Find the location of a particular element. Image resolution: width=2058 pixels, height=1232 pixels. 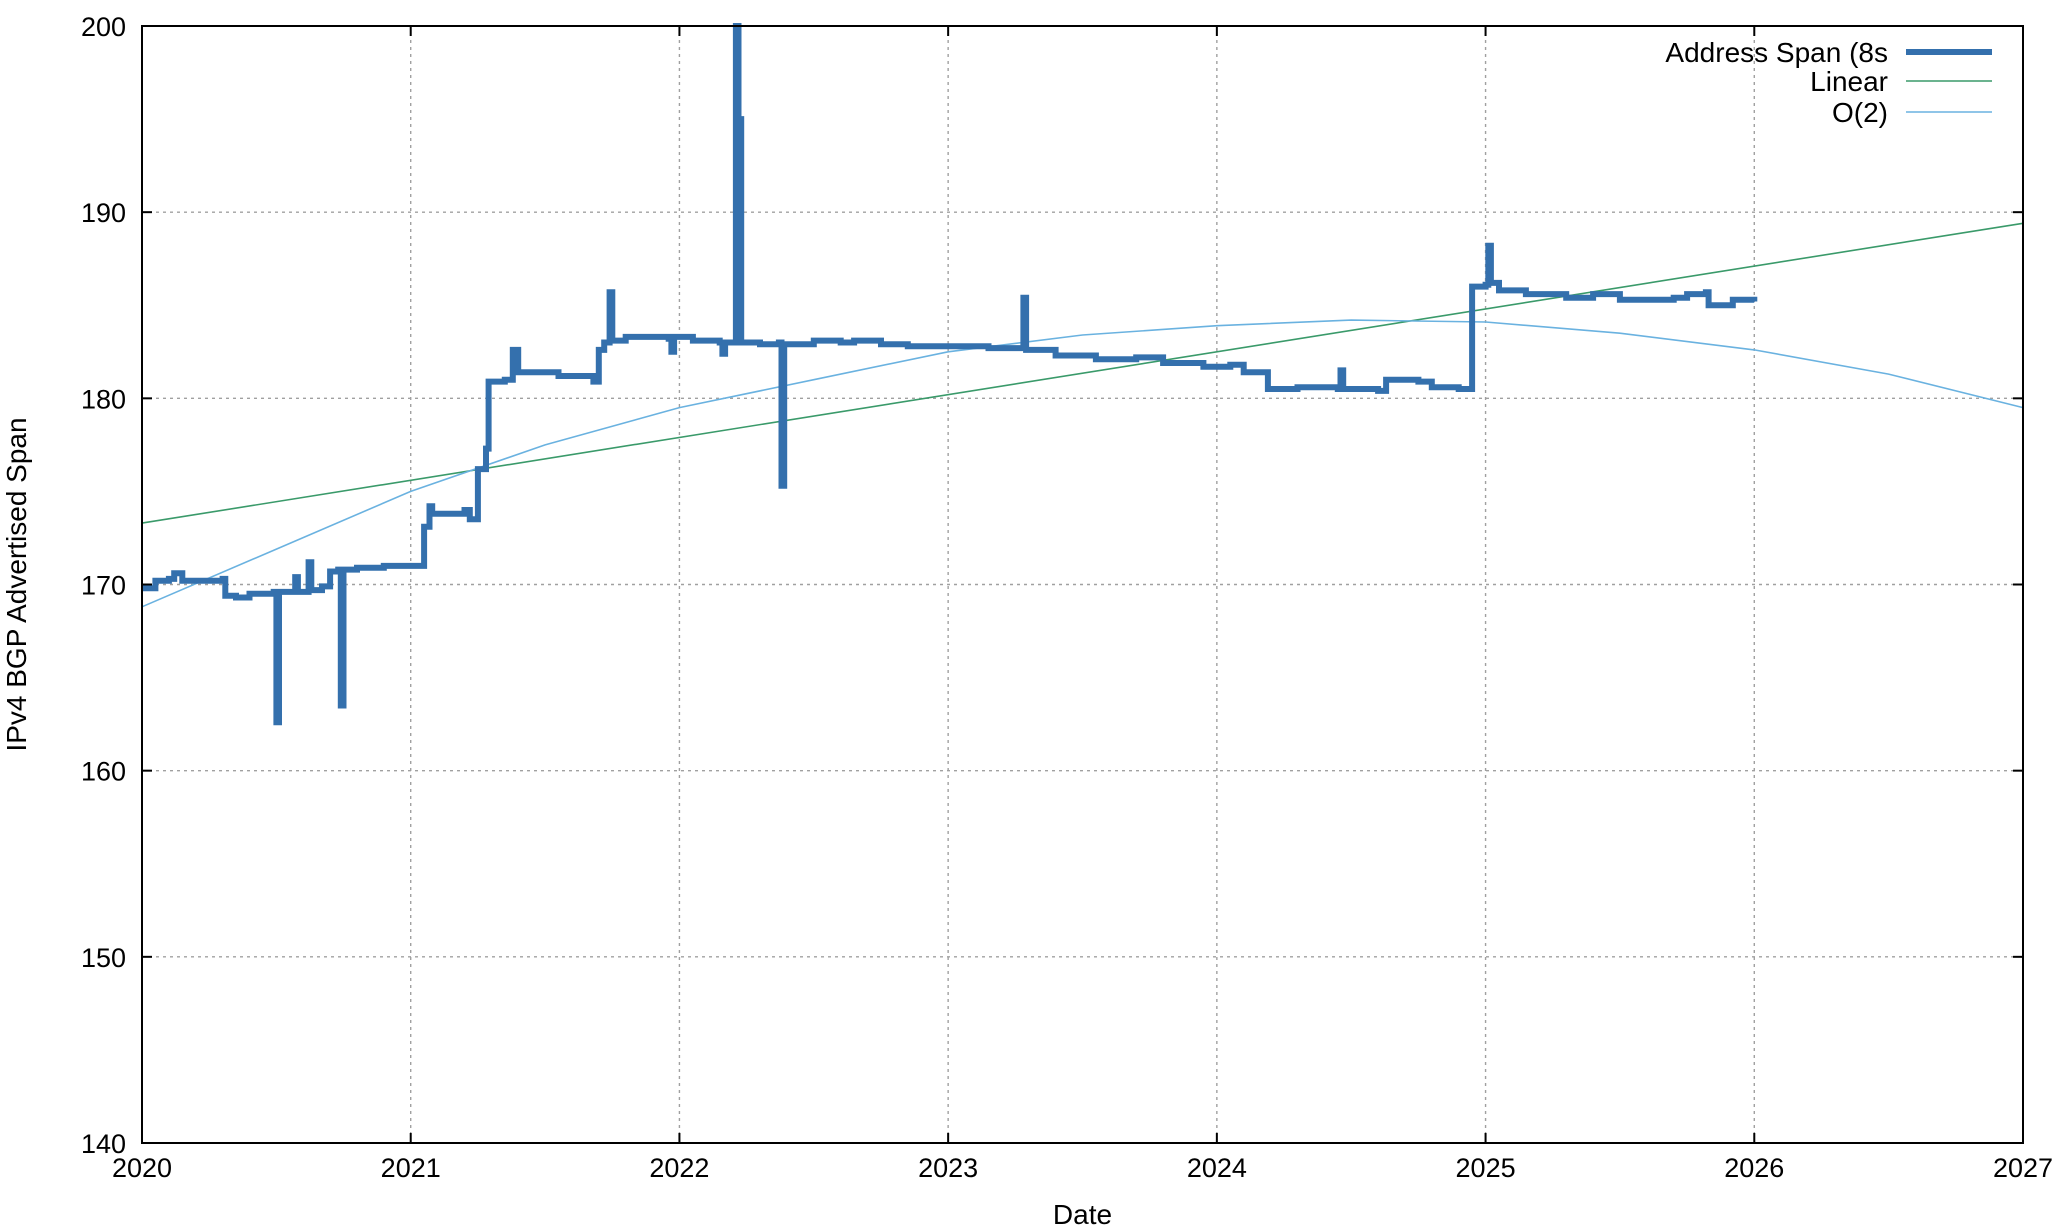

legend-label: Address Span (8s is located at coordinates (1776, 52).